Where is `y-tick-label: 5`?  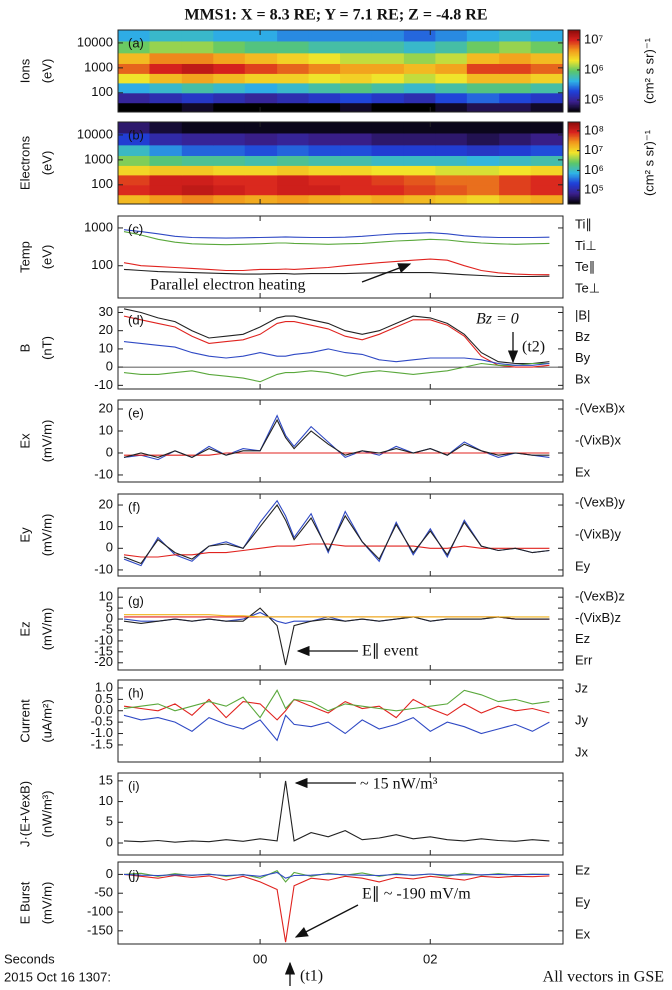
y-tick-label: 5 is located at coordinates (109, 821).